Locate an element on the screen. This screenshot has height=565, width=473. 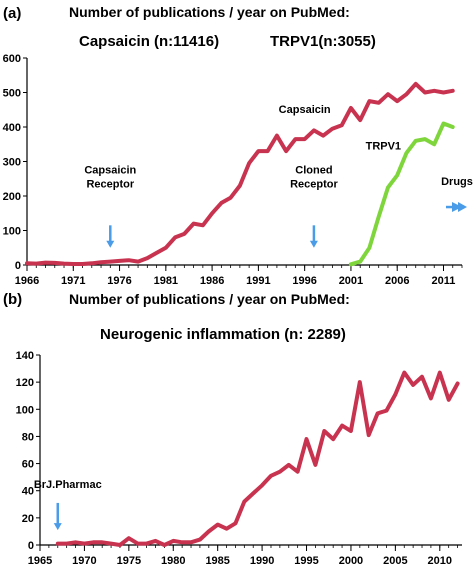
chart2-x-tick-label: 2000 is located at coordinates (351, 560).